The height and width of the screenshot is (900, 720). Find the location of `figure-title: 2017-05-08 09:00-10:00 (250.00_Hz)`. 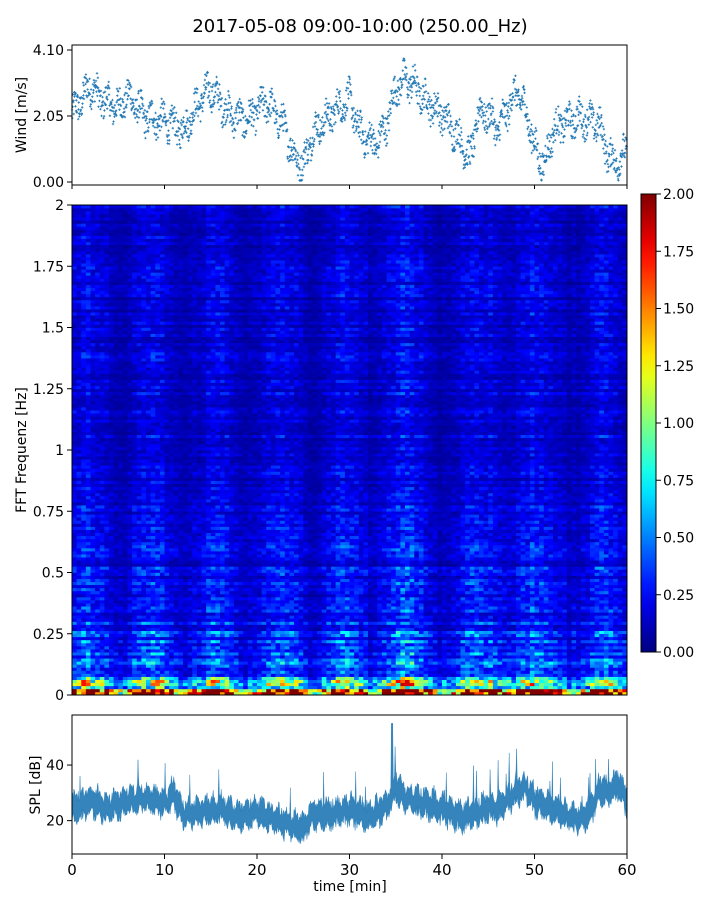

figure-title: 2017-05-08 09:00-10:00 (250.00_Hz) is located at coordinates (359, 26).